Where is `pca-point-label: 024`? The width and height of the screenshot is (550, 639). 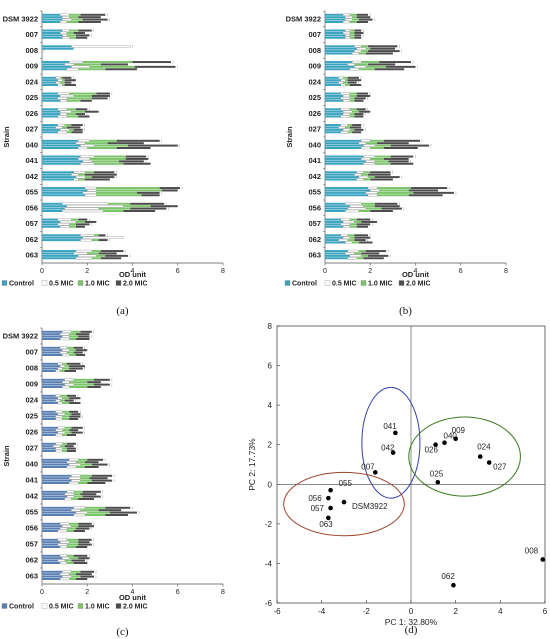
pca-point-label: 024 is located at coordinates (484, 447).